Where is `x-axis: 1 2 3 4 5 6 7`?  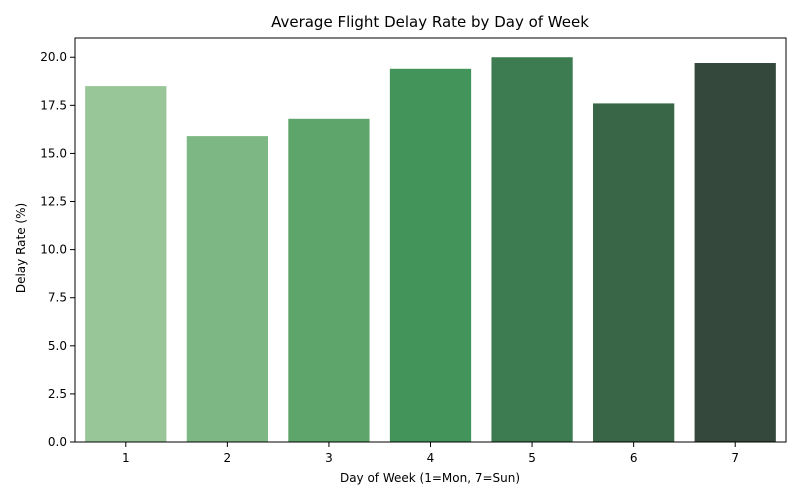
x-axis: 1 2 3 4 5 6 7 is located at coordinates (430, 453).